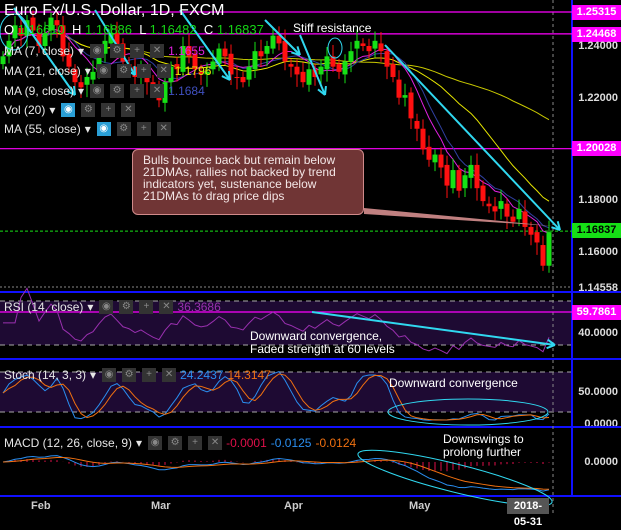  Describe the element at coordinates (161, 506) in the screenshot. I see `time-tick: Mar` at that location.